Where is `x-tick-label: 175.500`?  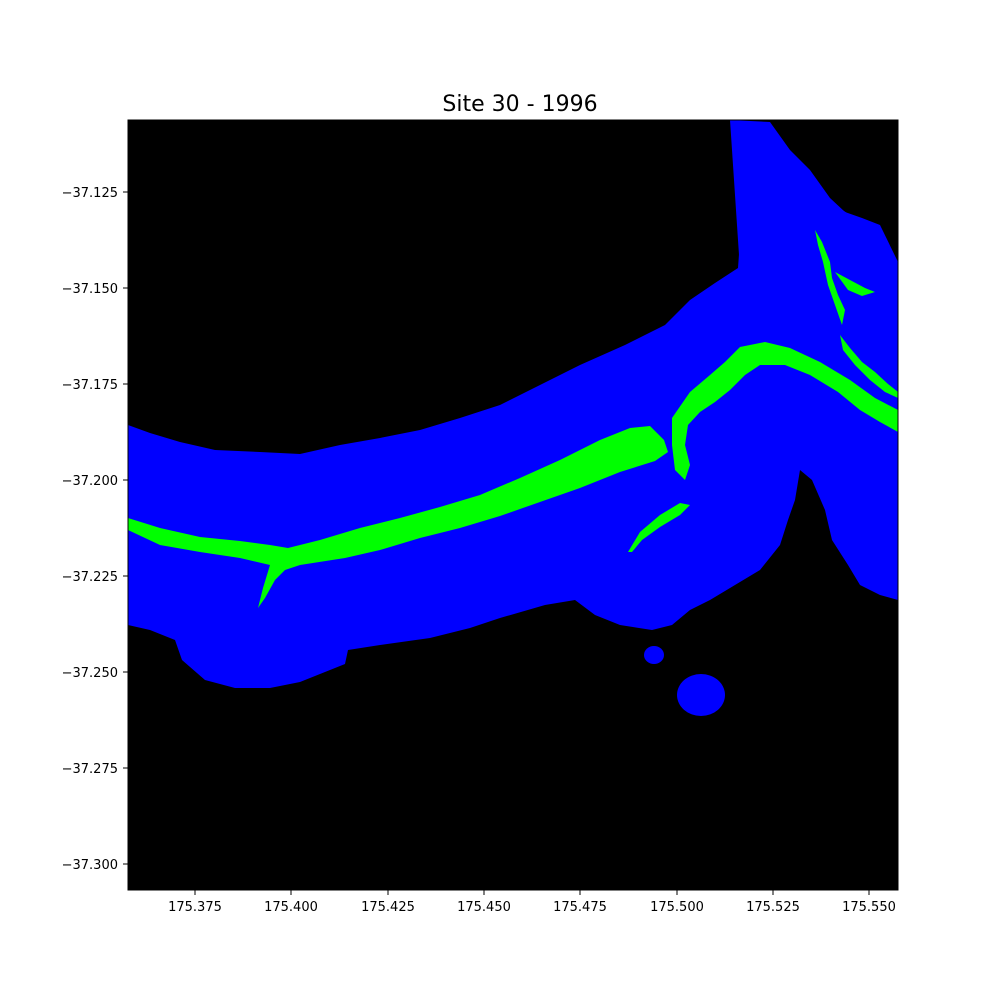 x-tick-label: 175.500 is located at coordinates (677, 907).